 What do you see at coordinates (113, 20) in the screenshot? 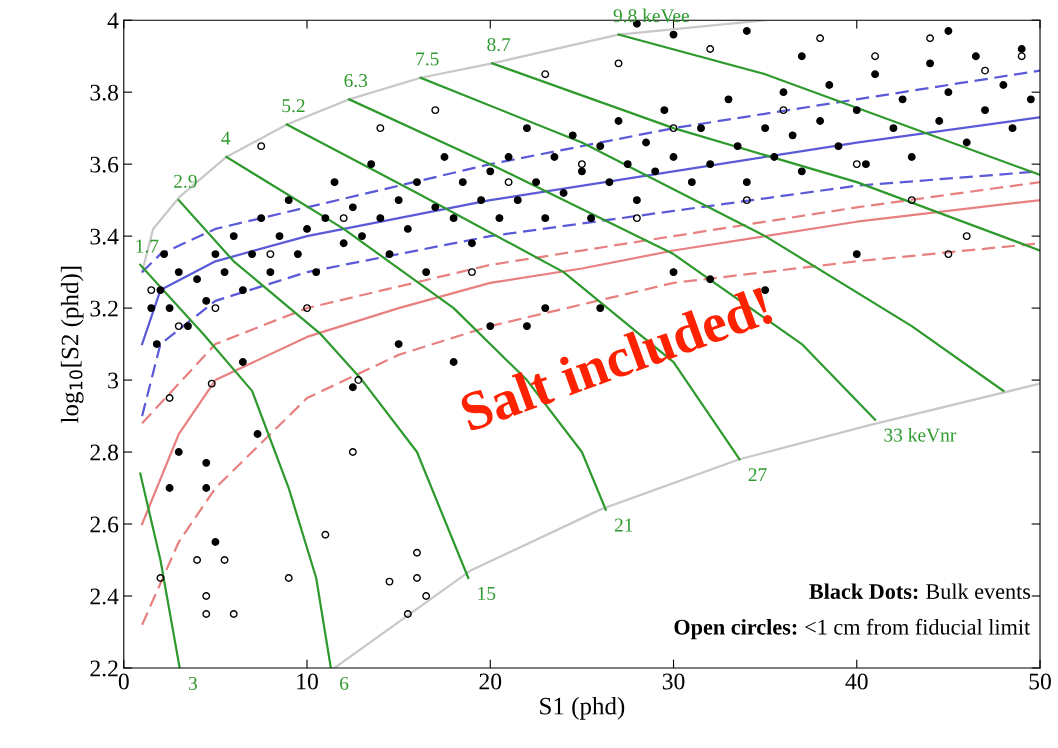
I see `y-tick-label: 4` at bounding box center [113, 20].